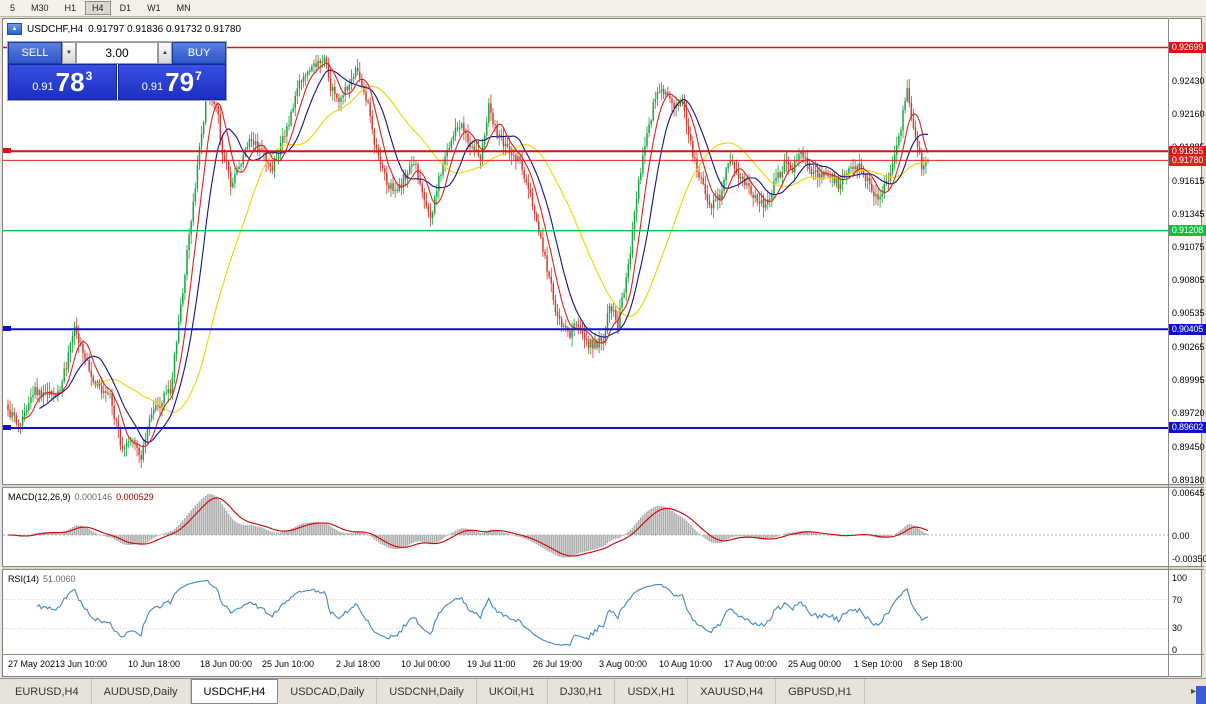 Image resolution: width=1206 pixels, height=704 pixels. Describe the element at coordinates (43, 87) in the screenshot. I see `sell-price-prefix: 0.91` at that location.